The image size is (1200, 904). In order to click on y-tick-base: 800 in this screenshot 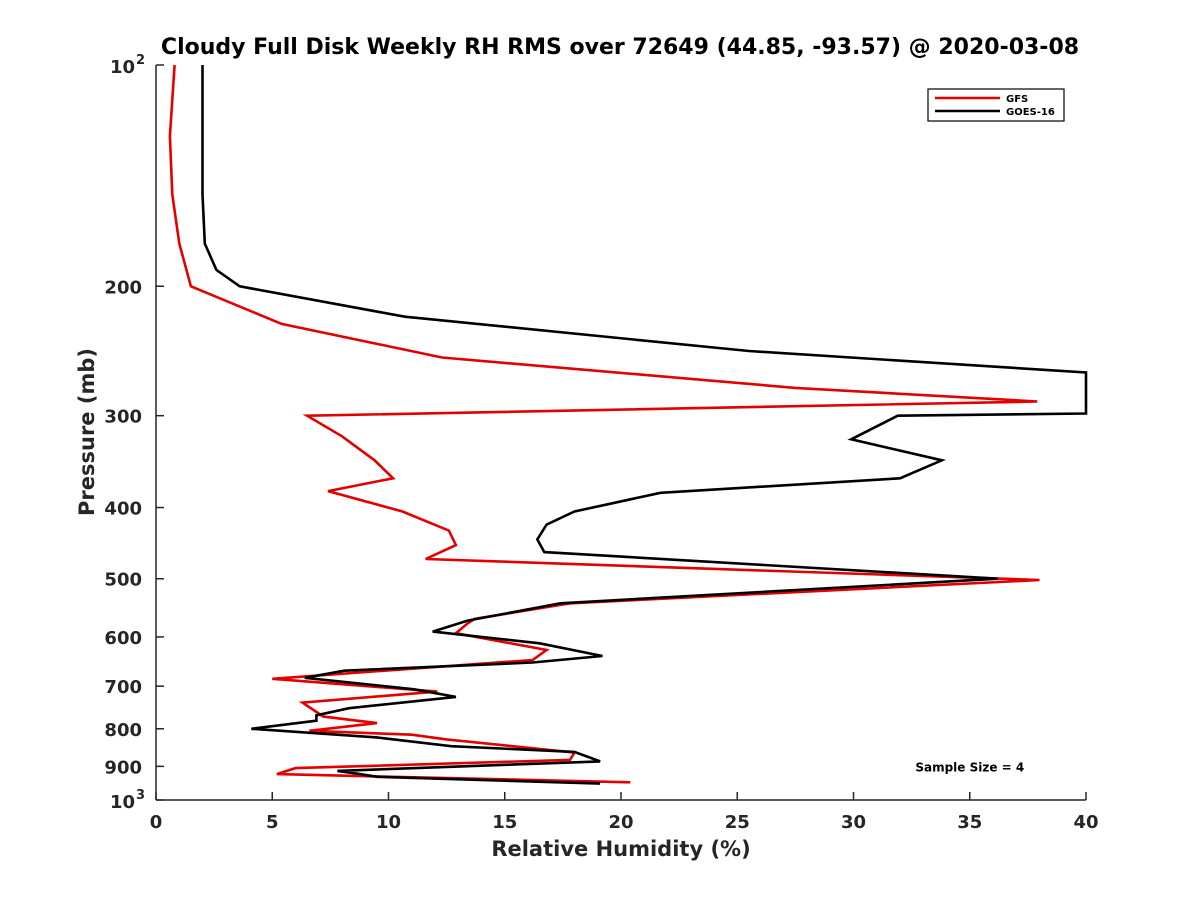, I will do `click(123, 730)`.